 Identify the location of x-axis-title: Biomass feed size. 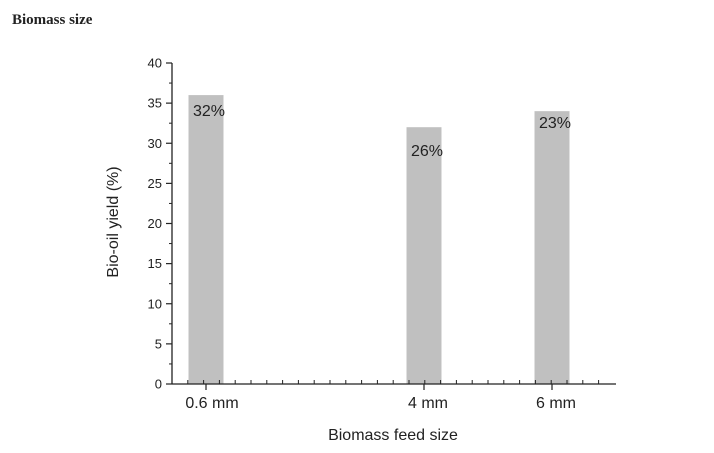
(393, 435).